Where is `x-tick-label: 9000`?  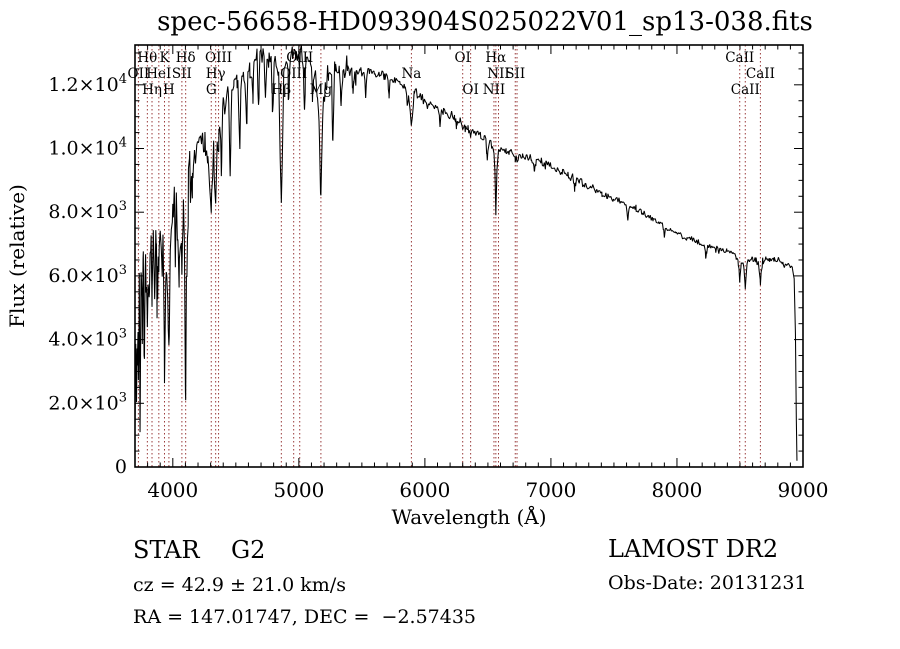 x-tick-label: 9000 is located at coordinates (803, 490).